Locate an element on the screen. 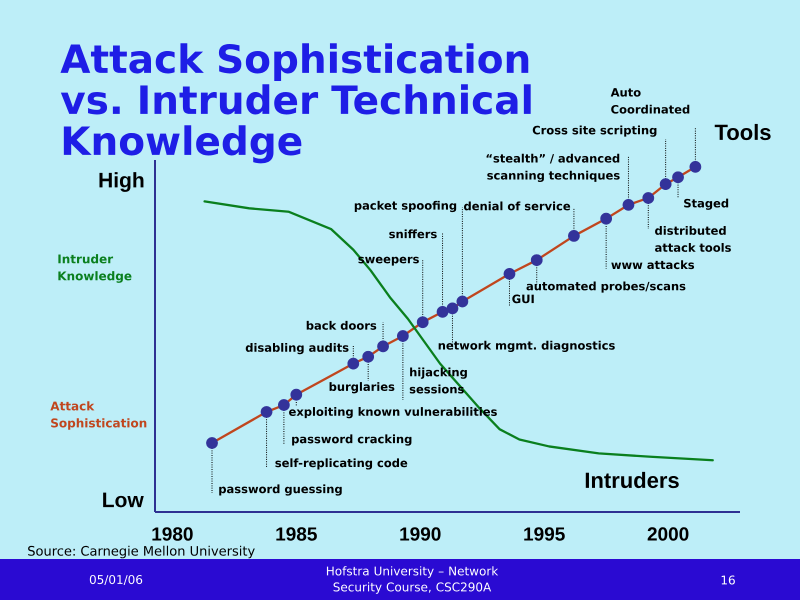 This screenshot has height=600, width=800. text: Tools is located at coordinates (742, 132).